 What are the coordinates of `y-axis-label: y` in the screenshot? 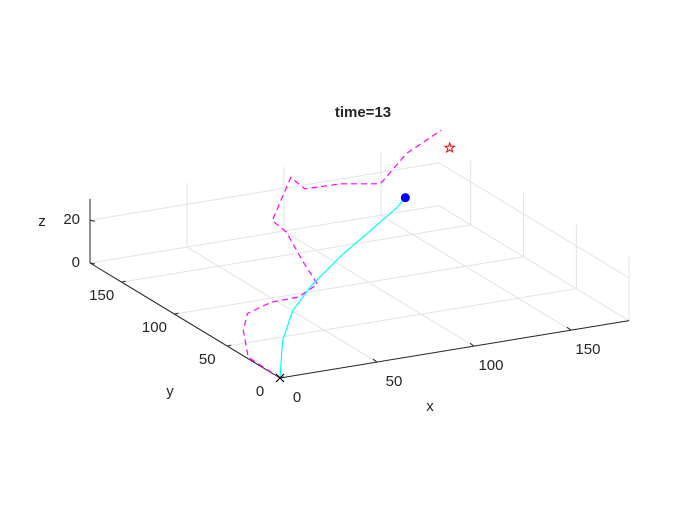 It's located at (170, 391).